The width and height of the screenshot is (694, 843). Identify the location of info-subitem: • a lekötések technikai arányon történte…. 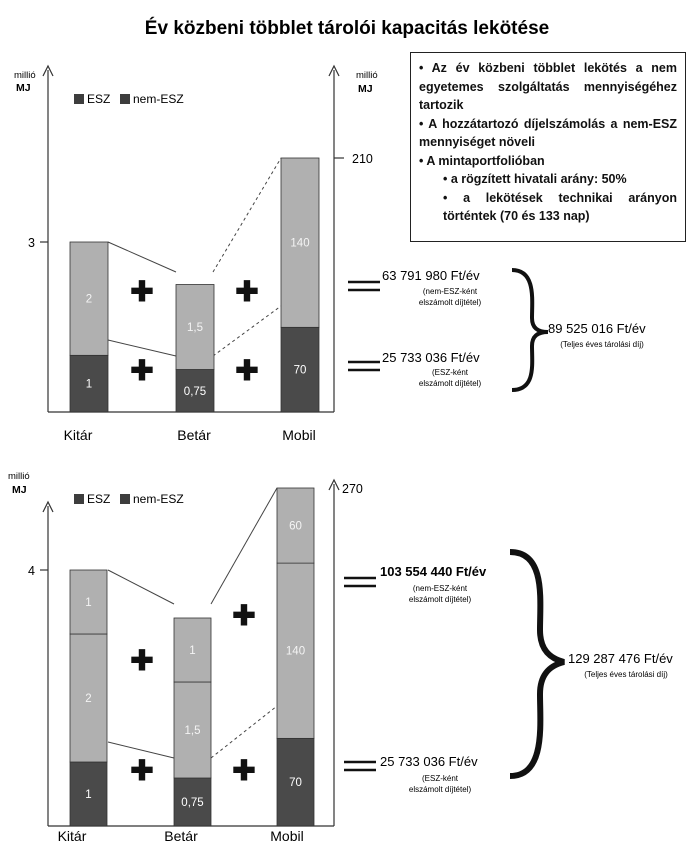
(560, 207).